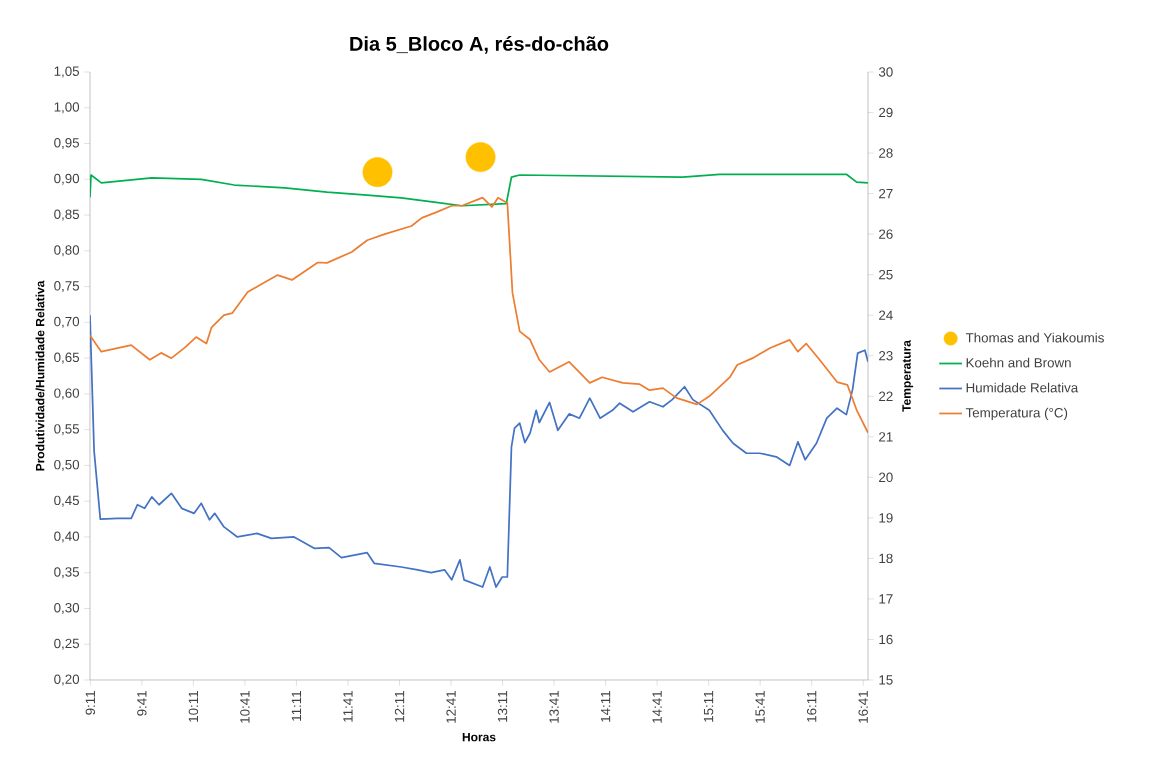 Image resolution: width=1165 pixels, height=758 pixels. I want to click on y-tick-label: 0,55, so click(67, 430).